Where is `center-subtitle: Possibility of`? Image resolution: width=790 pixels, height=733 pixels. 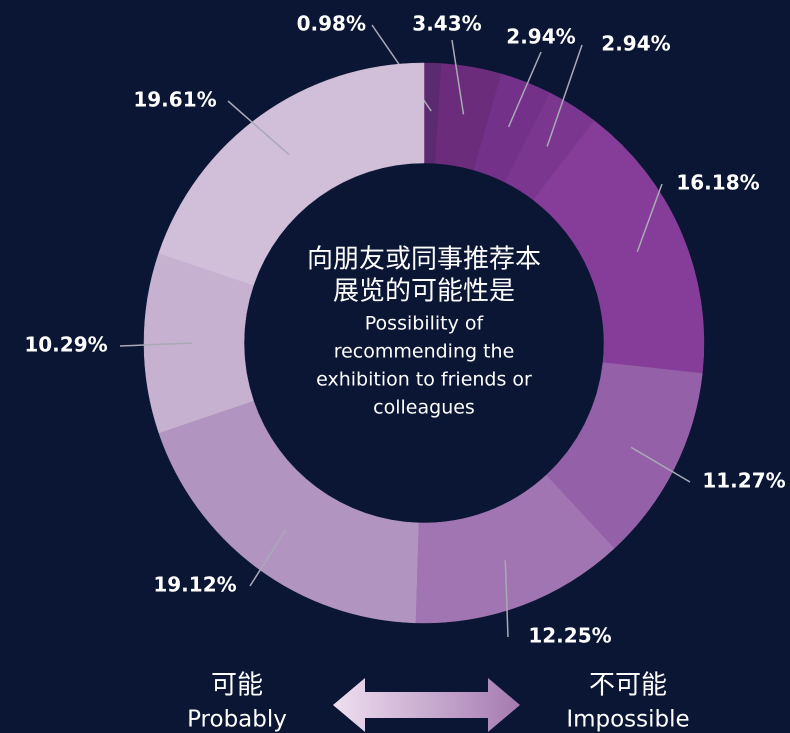 center-subtitle: Possibility of is located at coordinates (425, 324).